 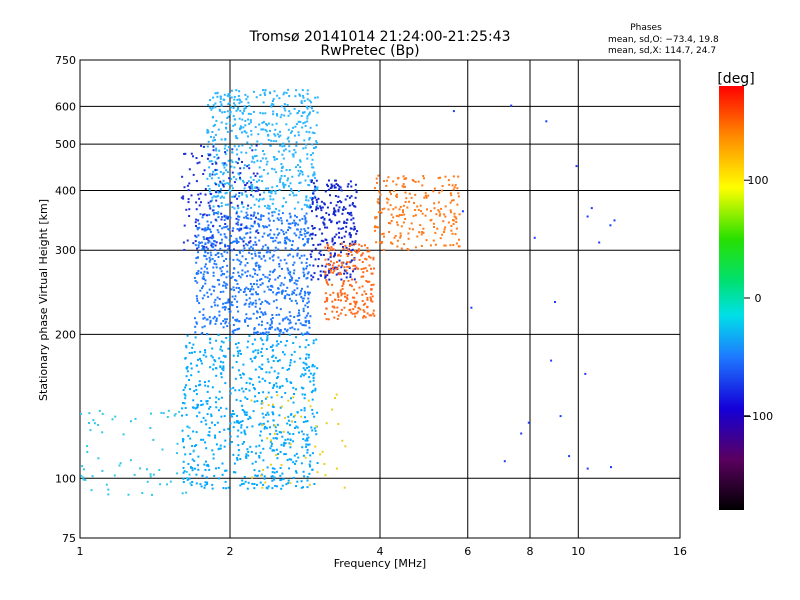 What do you see at coordinates (380, 37) in the screenshot?
I see `chart-title: Tromsø 20141014 21:24:00-21:25:43` at bounding box center [380, 37].